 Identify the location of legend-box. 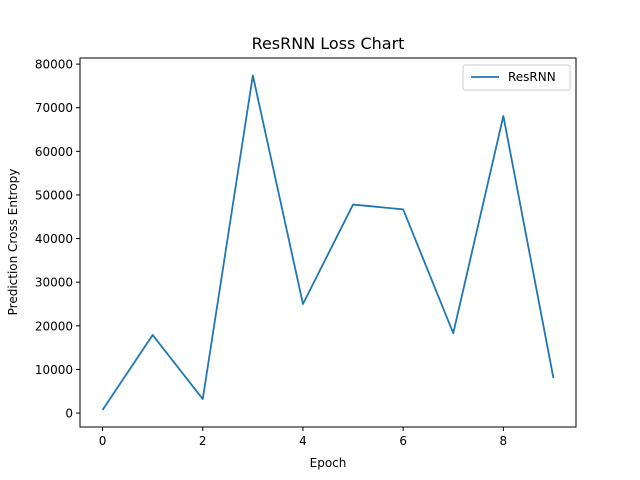
(516, 77).